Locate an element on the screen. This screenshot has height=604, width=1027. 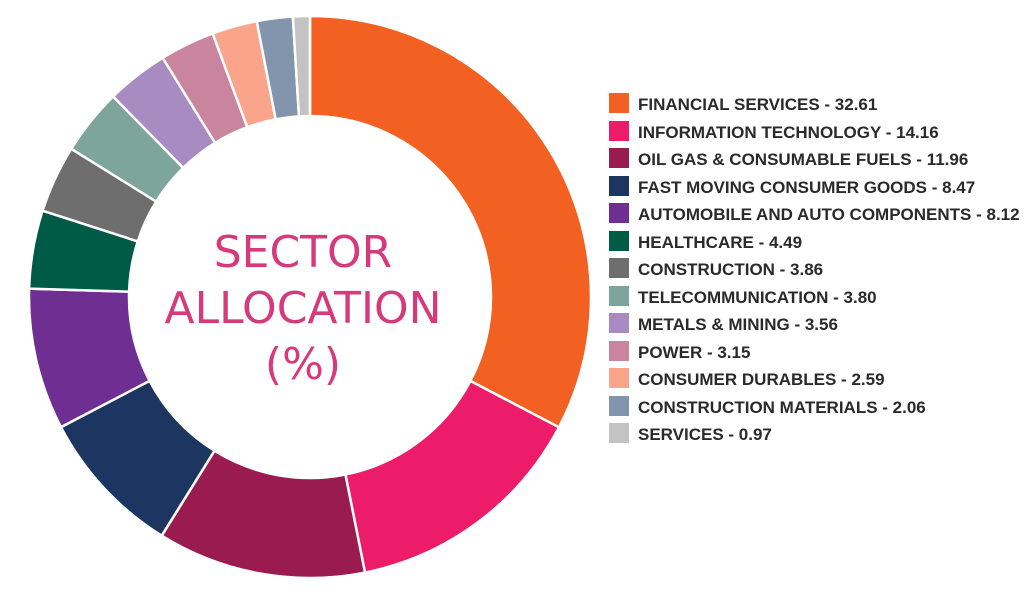
legend-item: AUTOMOBILE AND AUTO COMPONENTS - 8.12 is located at coordinates (815, 214).